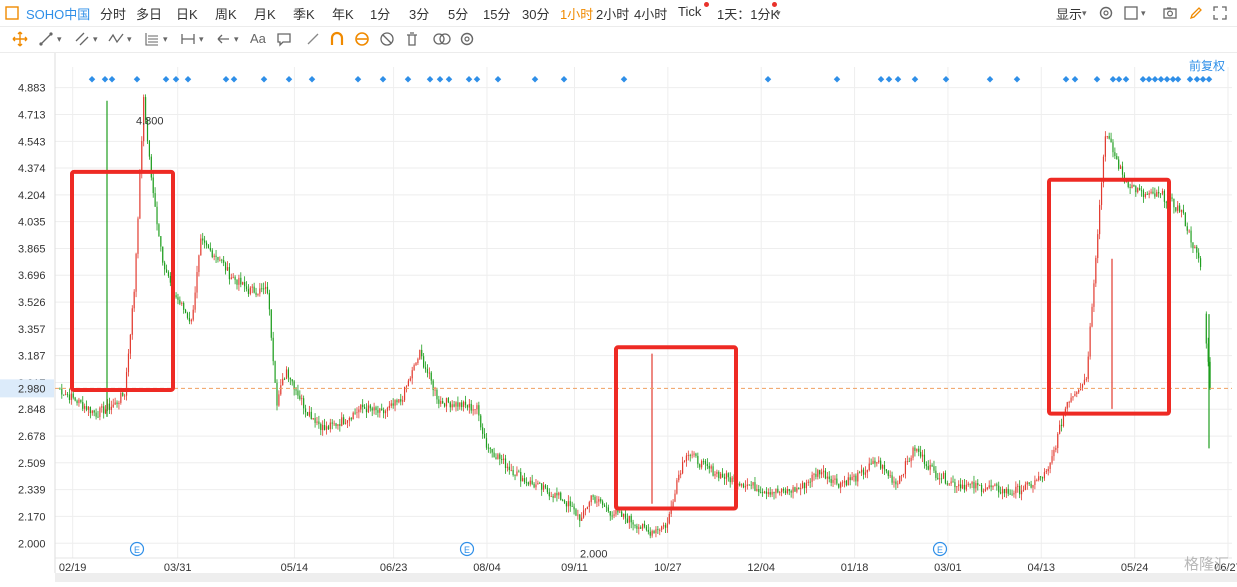 This screenshot has width=1237, height=587. I want to click on display-button: 显示, so click(1069, 14).